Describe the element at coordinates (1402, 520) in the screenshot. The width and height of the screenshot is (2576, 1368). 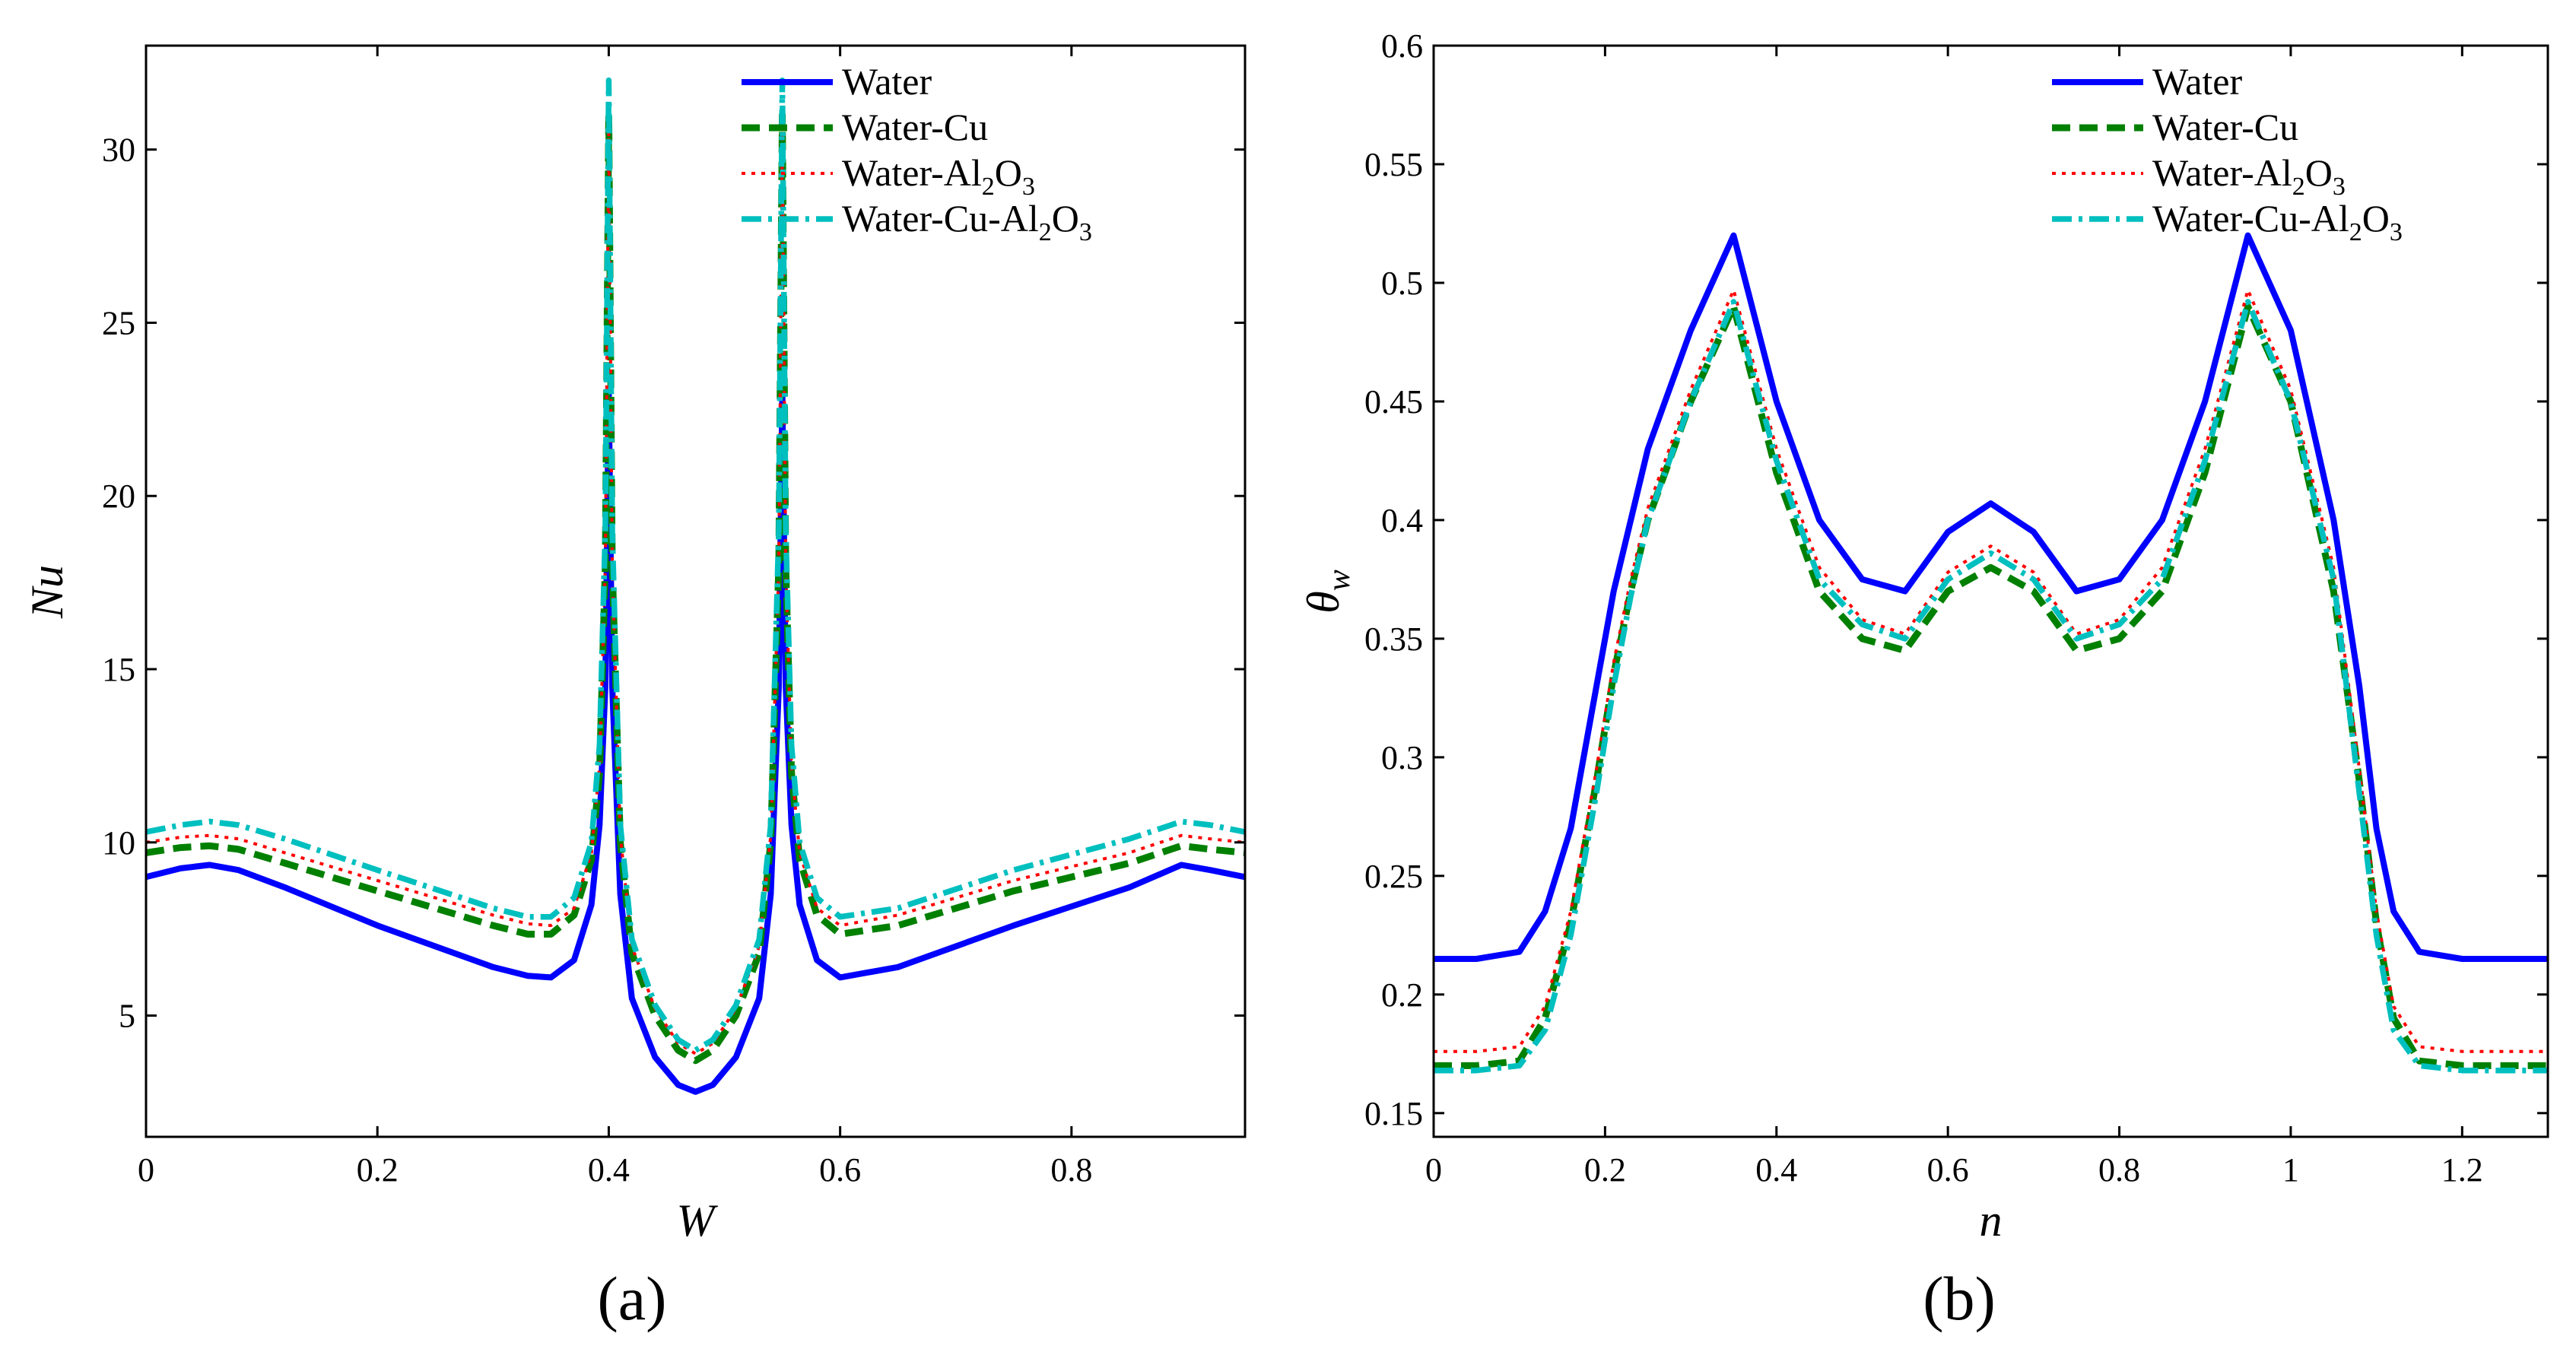
I see `y-tick-label: 0.4` at that location.